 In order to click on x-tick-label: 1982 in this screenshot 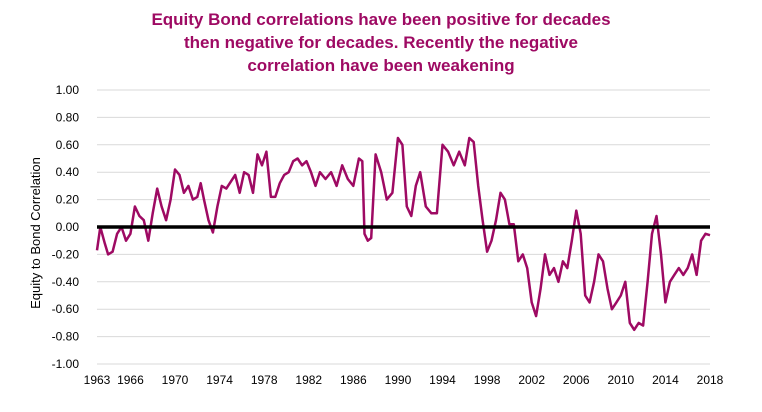, I will do `click(308, 380)`.